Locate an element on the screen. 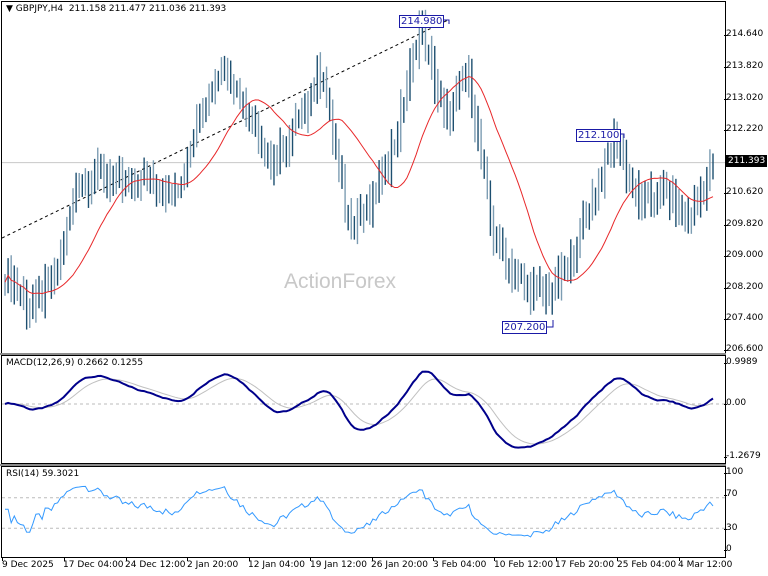 Image resolution: width=768 pixels, height=576 pixels. time-label: 26 Jan 20:00 is located at coordinates (399, 565).